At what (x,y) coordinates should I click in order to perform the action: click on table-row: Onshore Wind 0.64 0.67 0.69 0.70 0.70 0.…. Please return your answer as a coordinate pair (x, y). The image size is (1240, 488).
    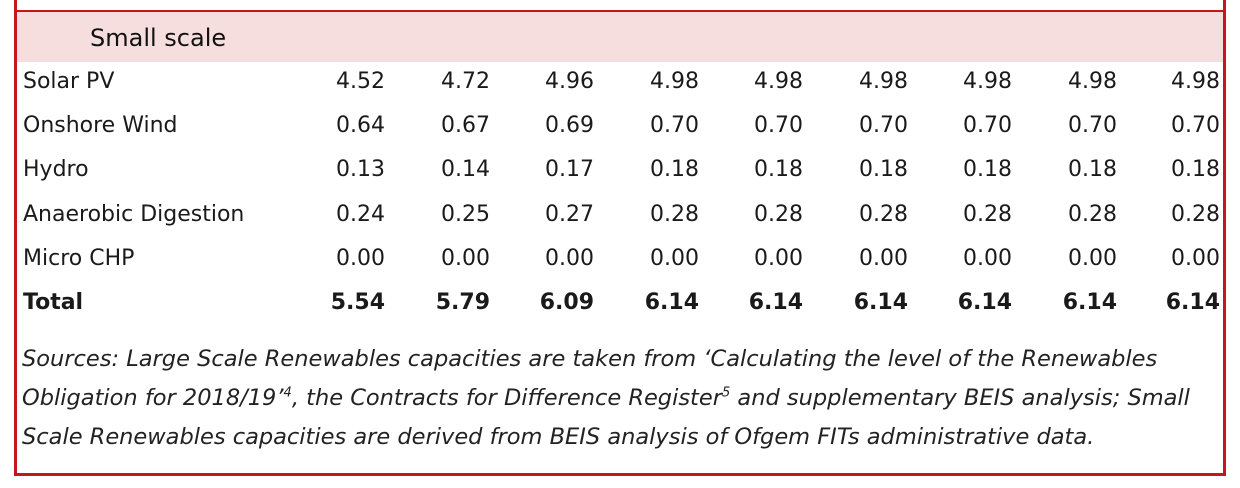
    Looking at the image, I should click on (620, 128).